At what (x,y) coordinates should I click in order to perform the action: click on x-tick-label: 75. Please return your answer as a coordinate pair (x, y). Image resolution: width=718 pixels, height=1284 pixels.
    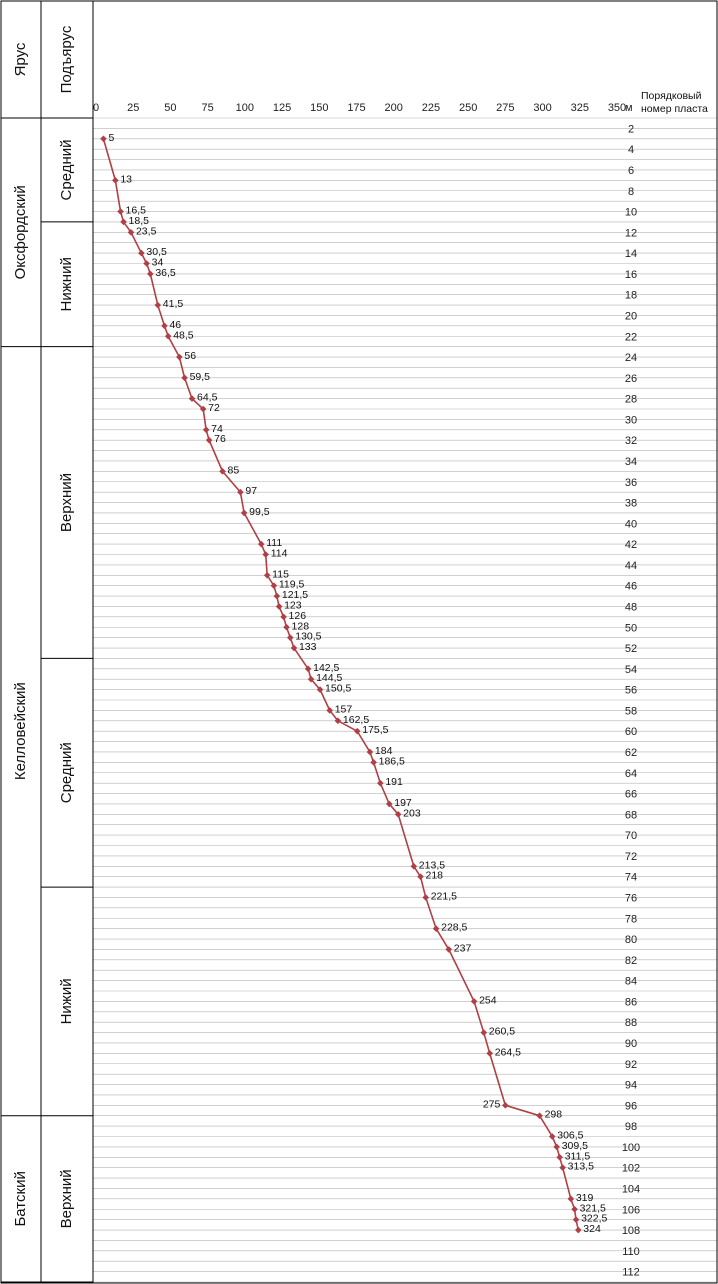
    Looking at the image, I should click on (208, 108).